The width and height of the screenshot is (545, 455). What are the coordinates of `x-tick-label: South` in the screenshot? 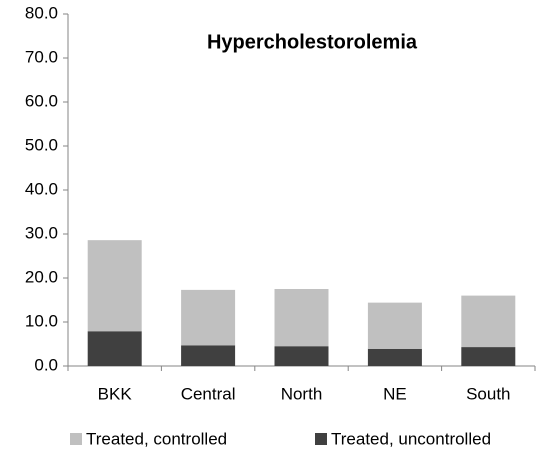 It's located at (488, 393).